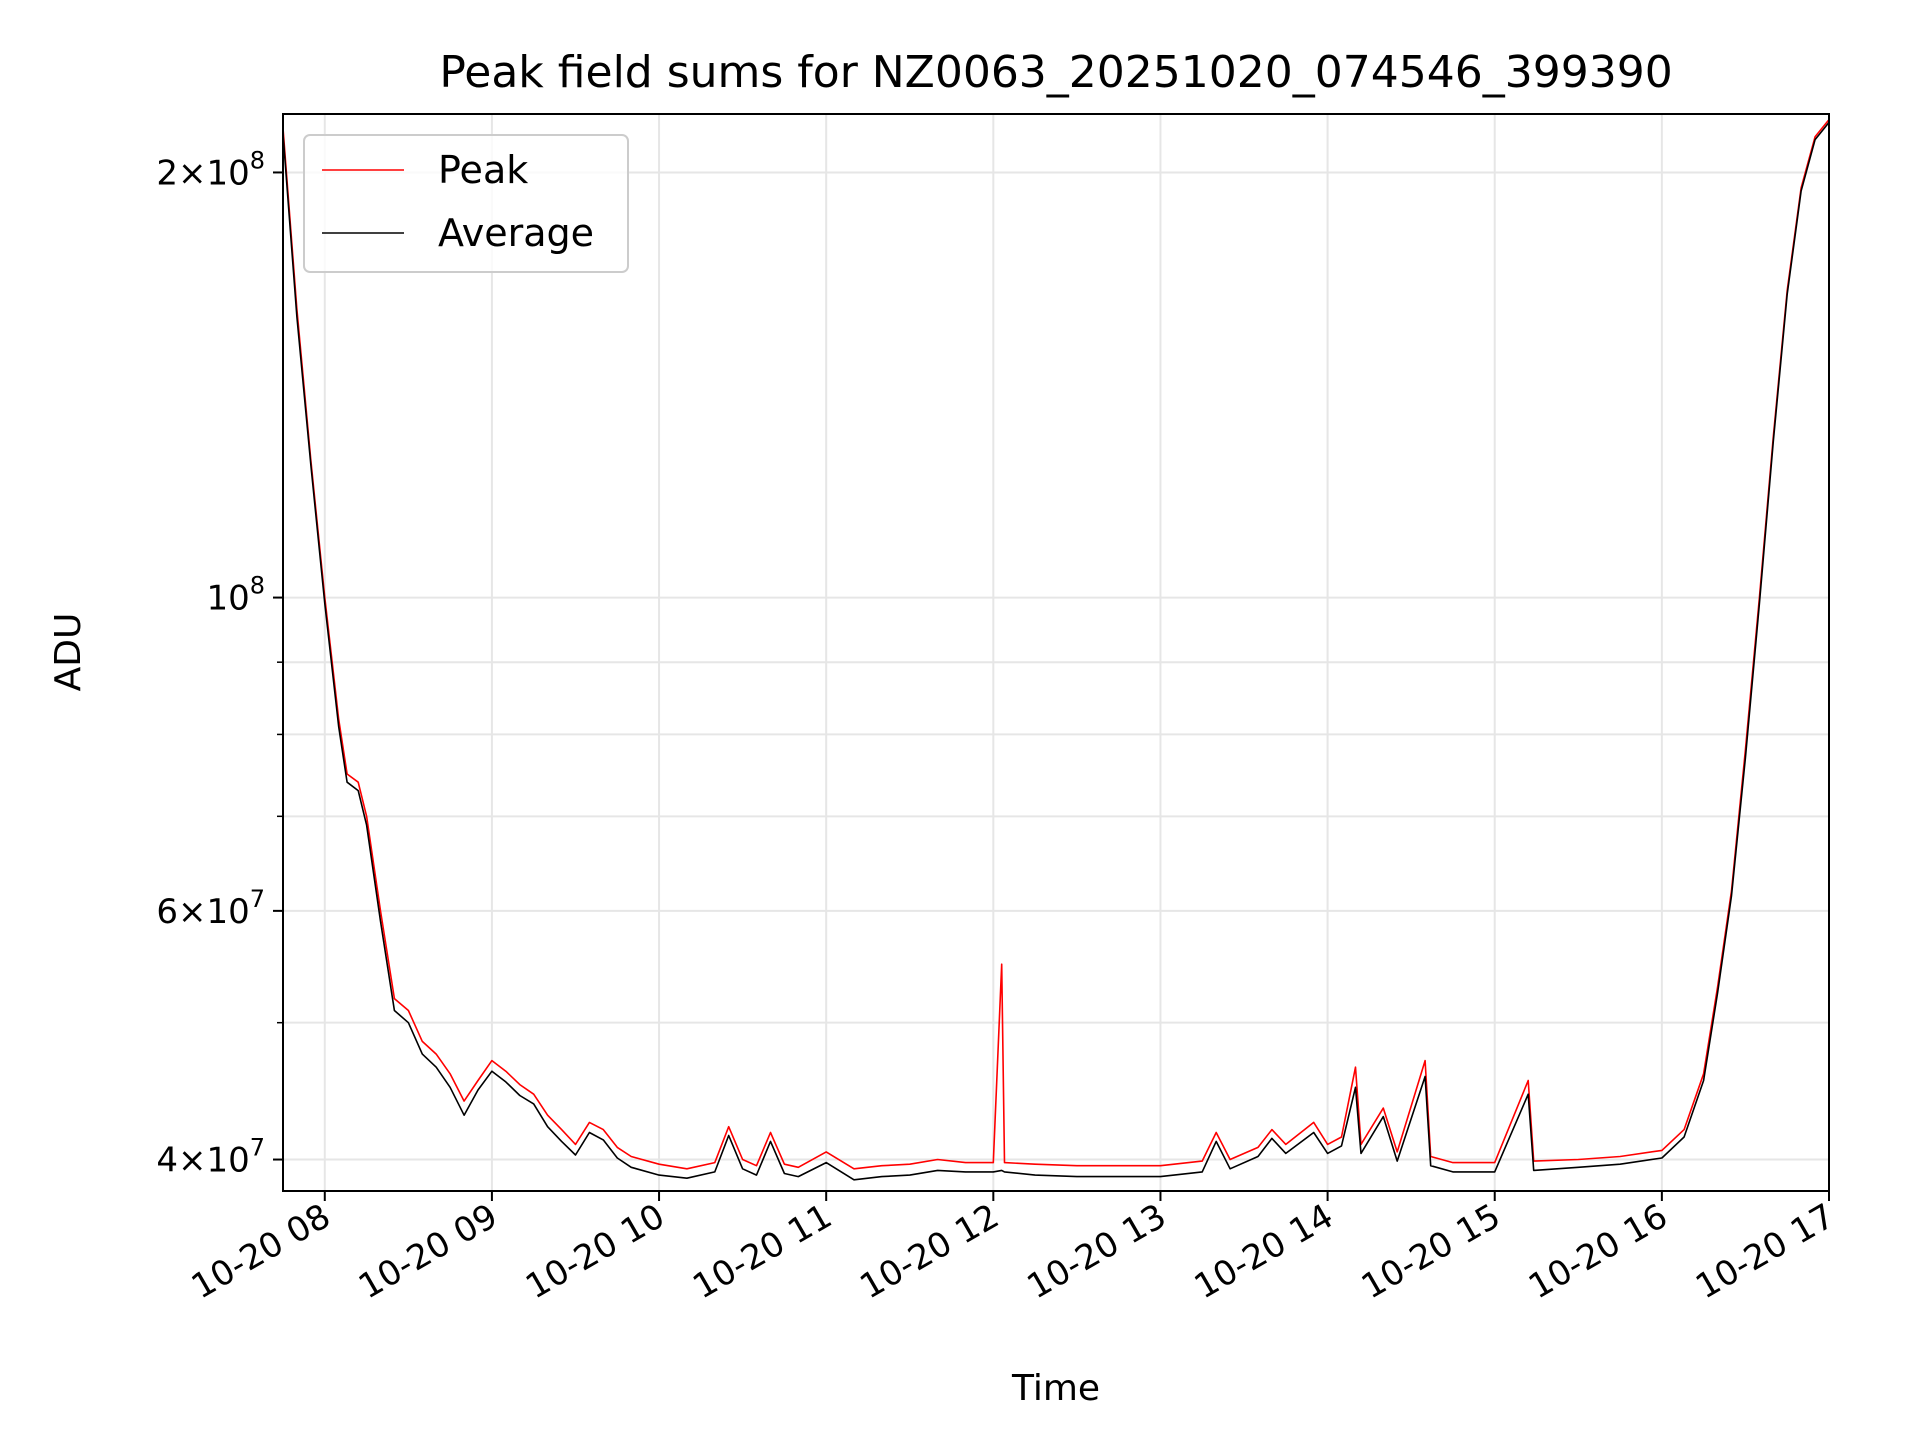  I want to click on y-tick-label: 2×108, so click(210, 169).